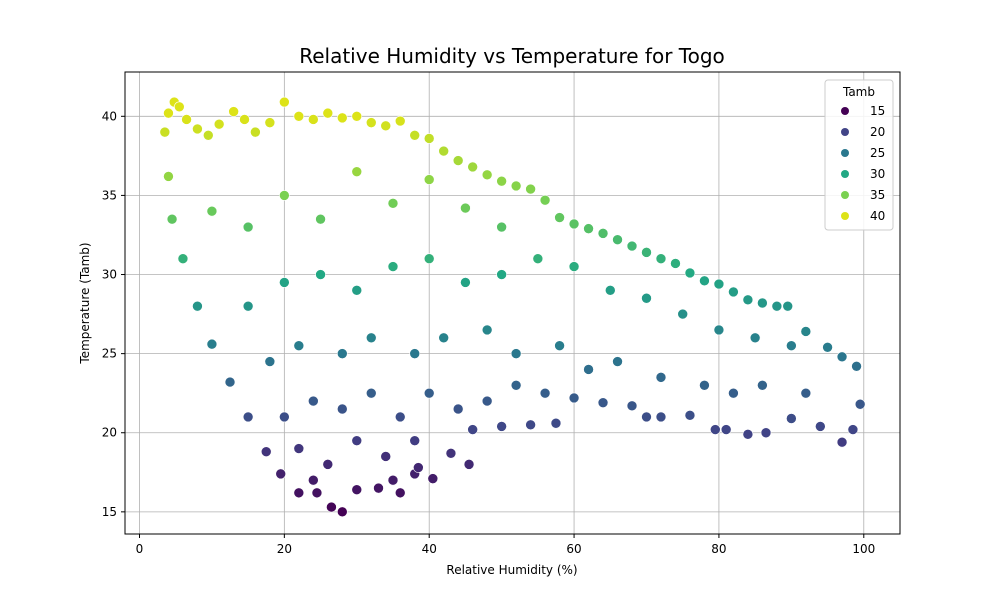 This screenshot has height=604, width=1000. What do you see at coordinates (140, 549) in the screenshot?
I see `x-tick-label: 0` at bounding box center [140, 549].